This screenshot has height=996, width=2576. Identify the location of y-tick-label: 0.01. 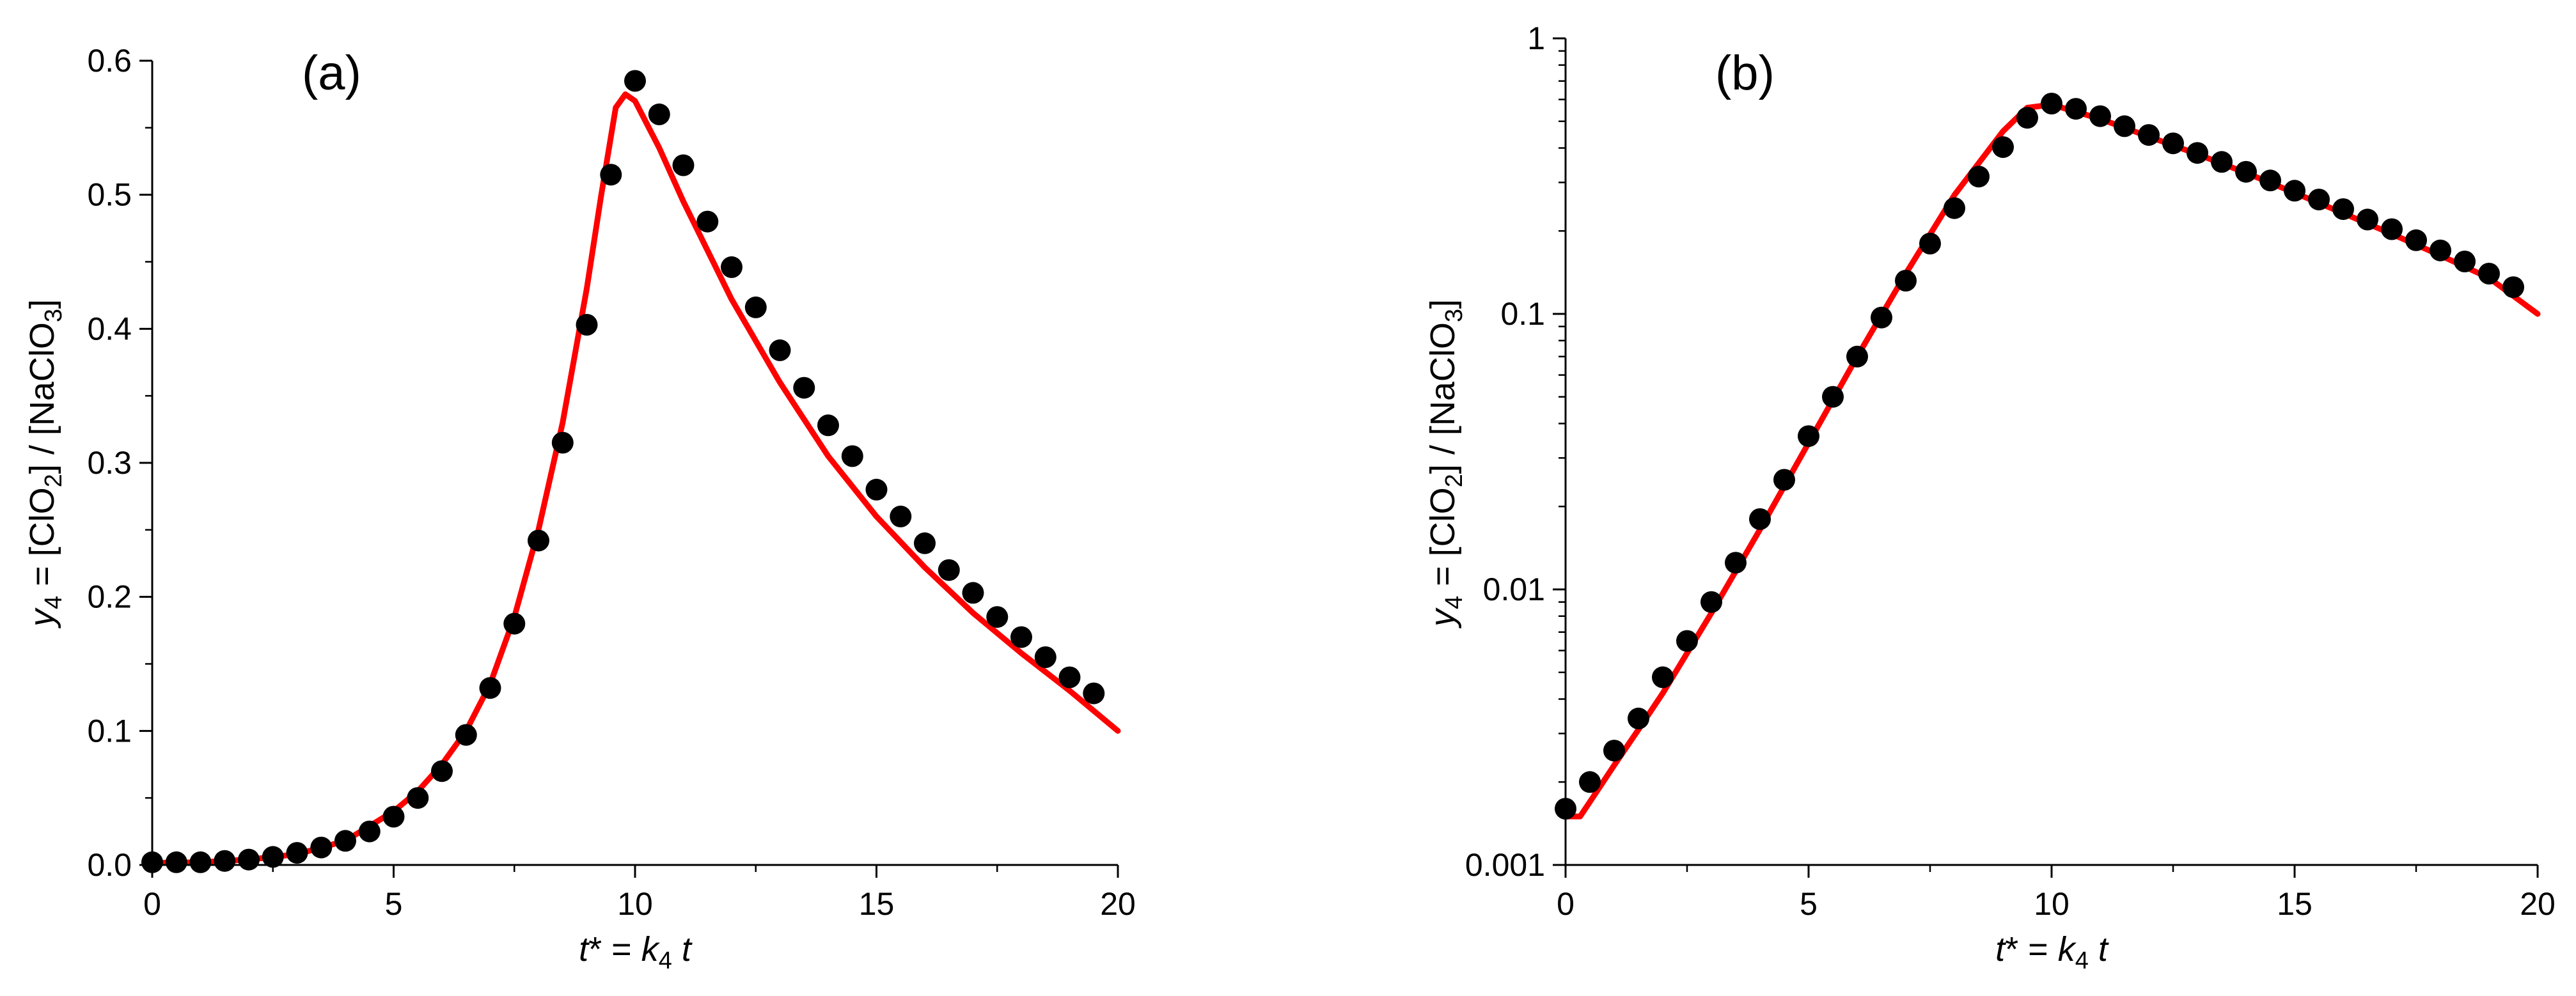
(1514, 589).